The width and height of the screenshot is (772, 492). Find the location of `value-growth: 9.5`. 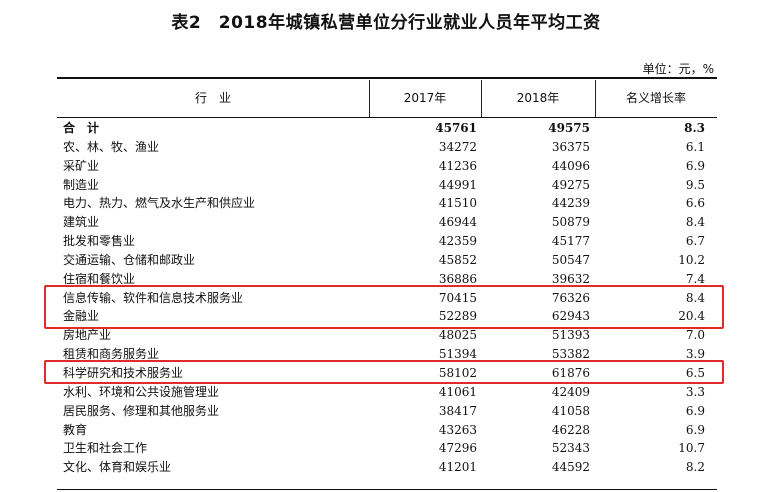

value-growth: 9.5 is located at coordinates (695, 184).